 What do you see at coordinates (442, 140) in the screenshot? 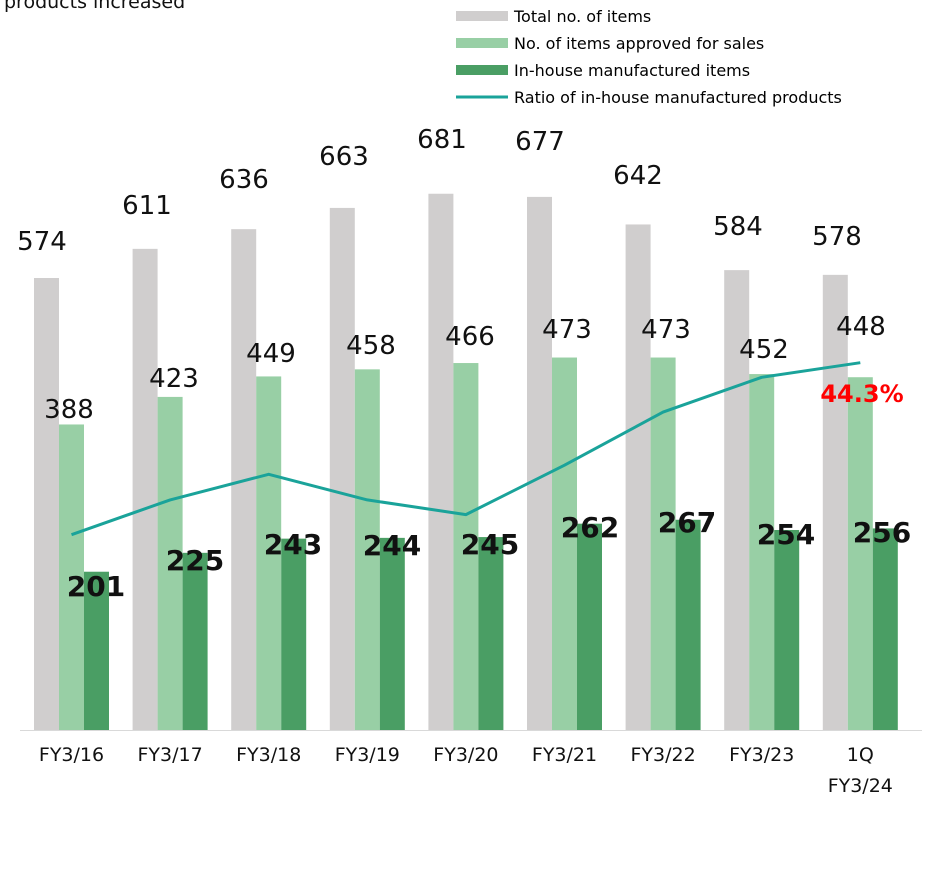
I see `total-value-label: 681` at bounding box center [442, 140].